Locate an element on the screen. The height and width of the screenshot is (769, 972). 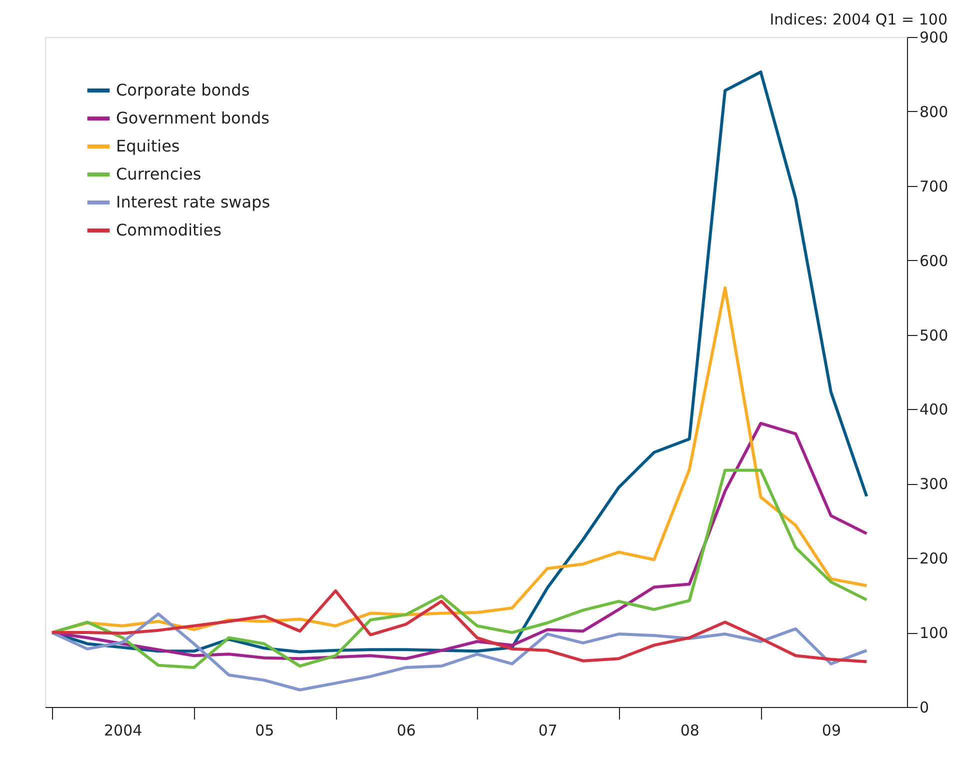
legend-label: Commodities is located at coordinates (169, 230).